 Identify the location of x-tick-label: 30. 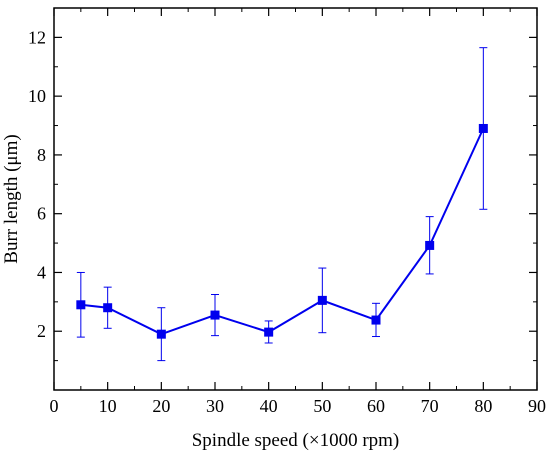
(215, 406).